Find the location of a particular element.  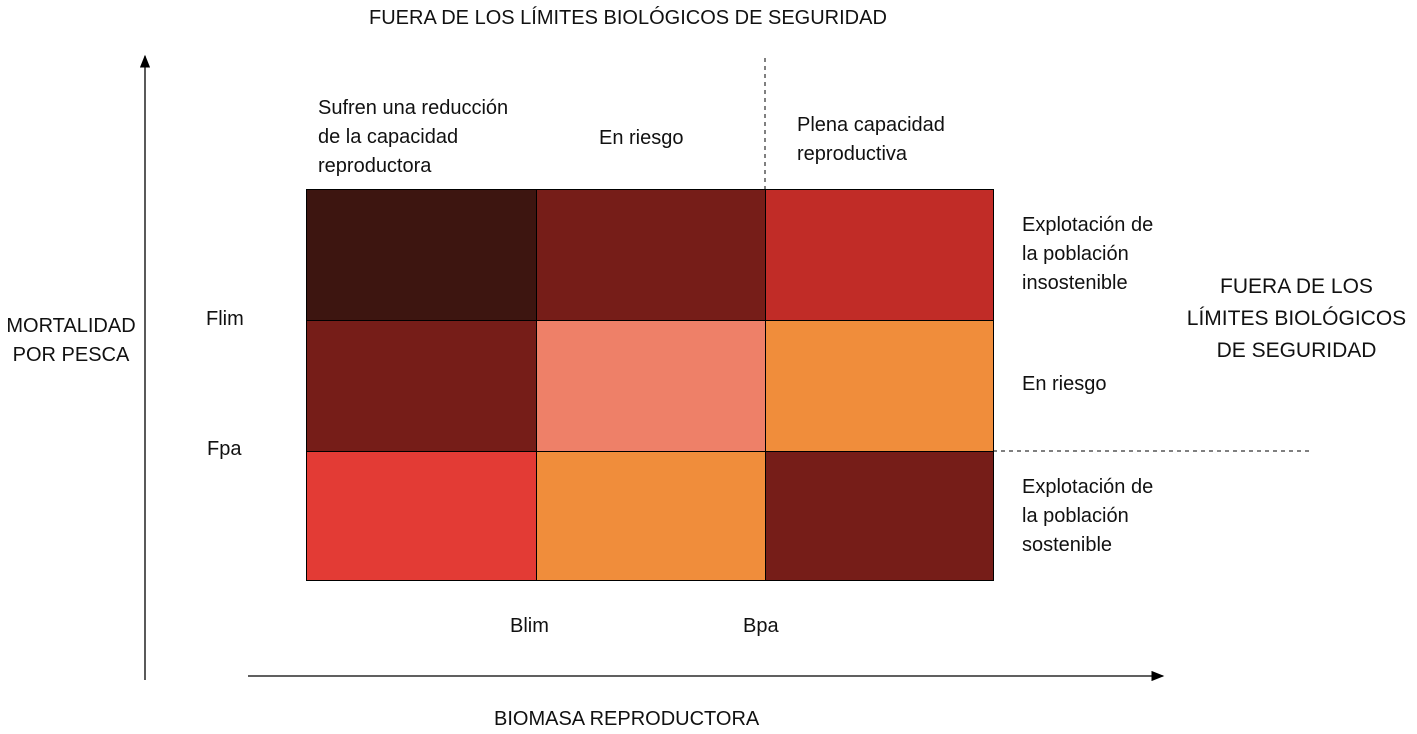

cell-r1-c1 is located at coordinates (421, 255).